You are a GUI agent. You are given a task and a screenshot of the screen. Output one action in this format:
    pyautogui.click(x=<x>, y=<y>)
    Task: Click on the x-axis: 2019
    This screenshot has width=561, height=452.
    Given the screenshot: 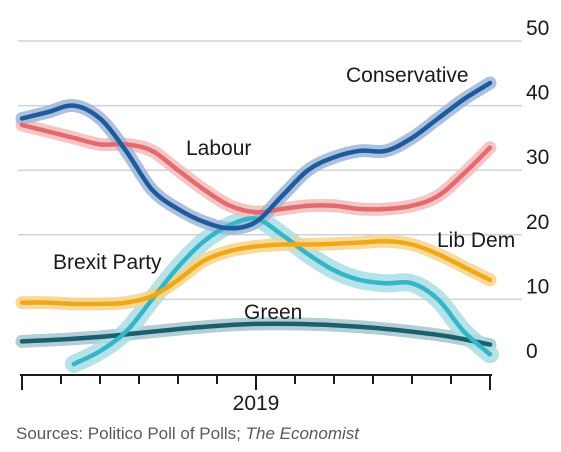 What is the action you would take?
    pyautogui.click(x=256, y=394)
    